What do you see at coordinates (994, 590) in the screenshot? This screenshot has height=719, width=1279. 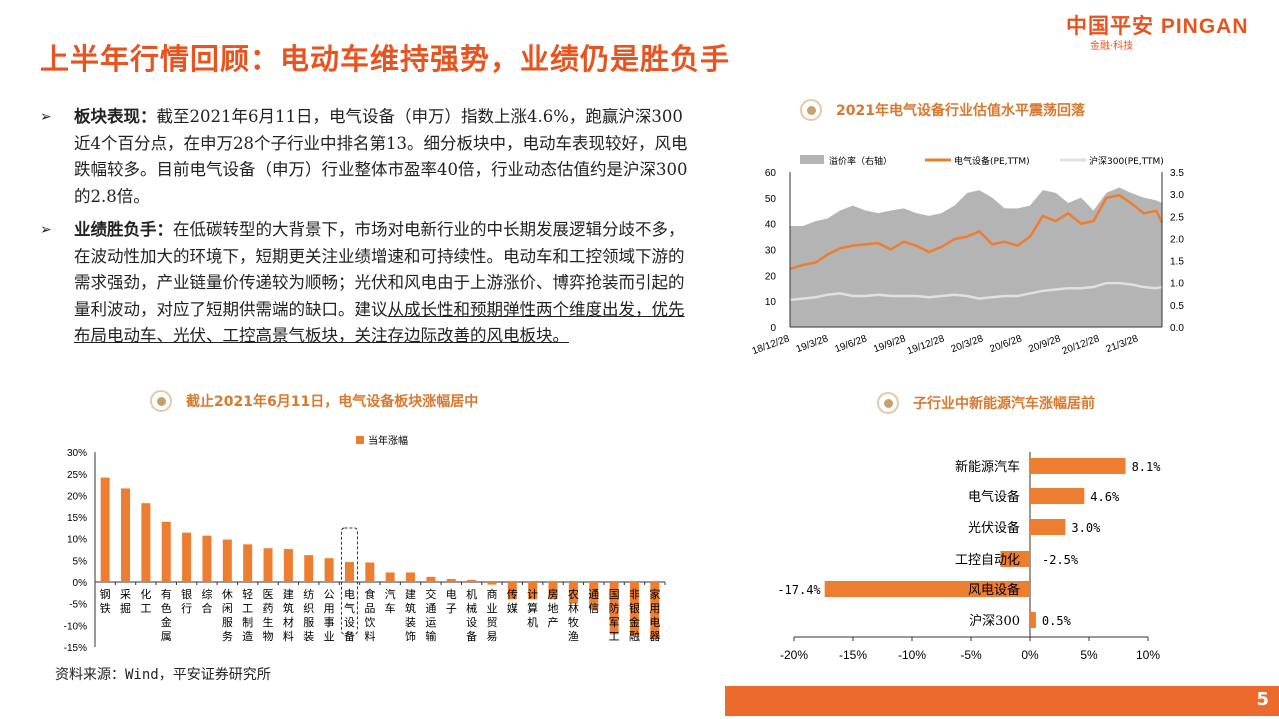 I see `category-label: 风电设备` at bounding box center [994, 590].